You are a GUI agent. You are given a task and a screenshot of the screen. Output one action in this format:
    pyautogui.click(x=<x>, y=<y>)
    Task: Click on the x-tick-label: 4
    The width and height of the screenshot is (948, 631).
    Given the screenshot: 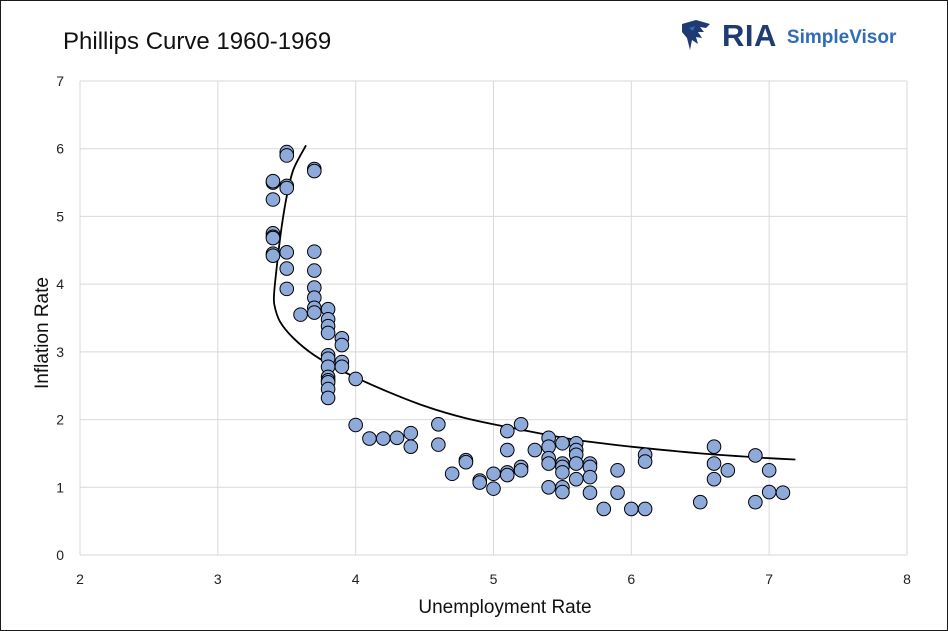 What is the action you would take?
    pyautogui.click(x=356, y=579)
    